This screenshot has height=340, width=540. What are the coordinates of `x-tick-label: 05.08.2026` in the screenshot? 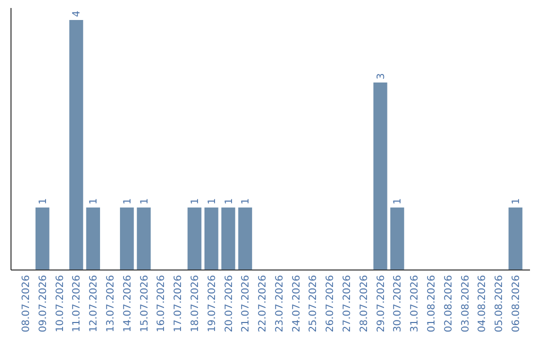 It's located at (500, 303).